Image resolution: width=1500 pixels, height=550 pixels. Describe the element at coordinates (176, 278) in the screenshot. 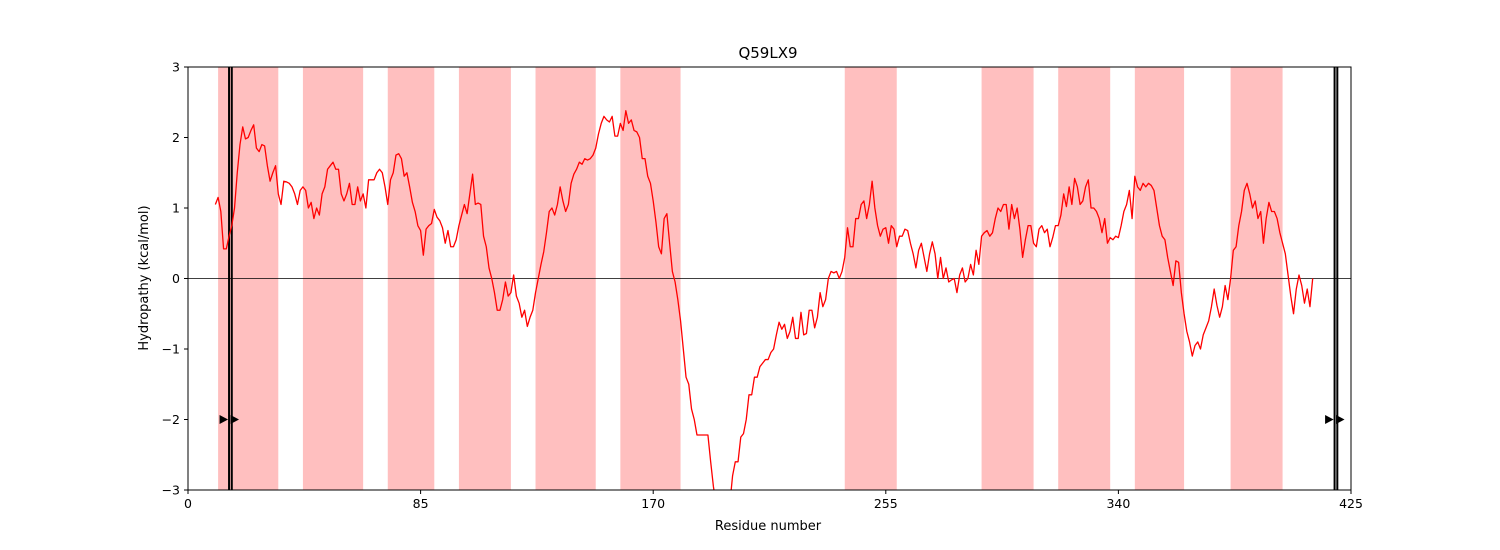

I see `y-tick-label: 0` at that location.